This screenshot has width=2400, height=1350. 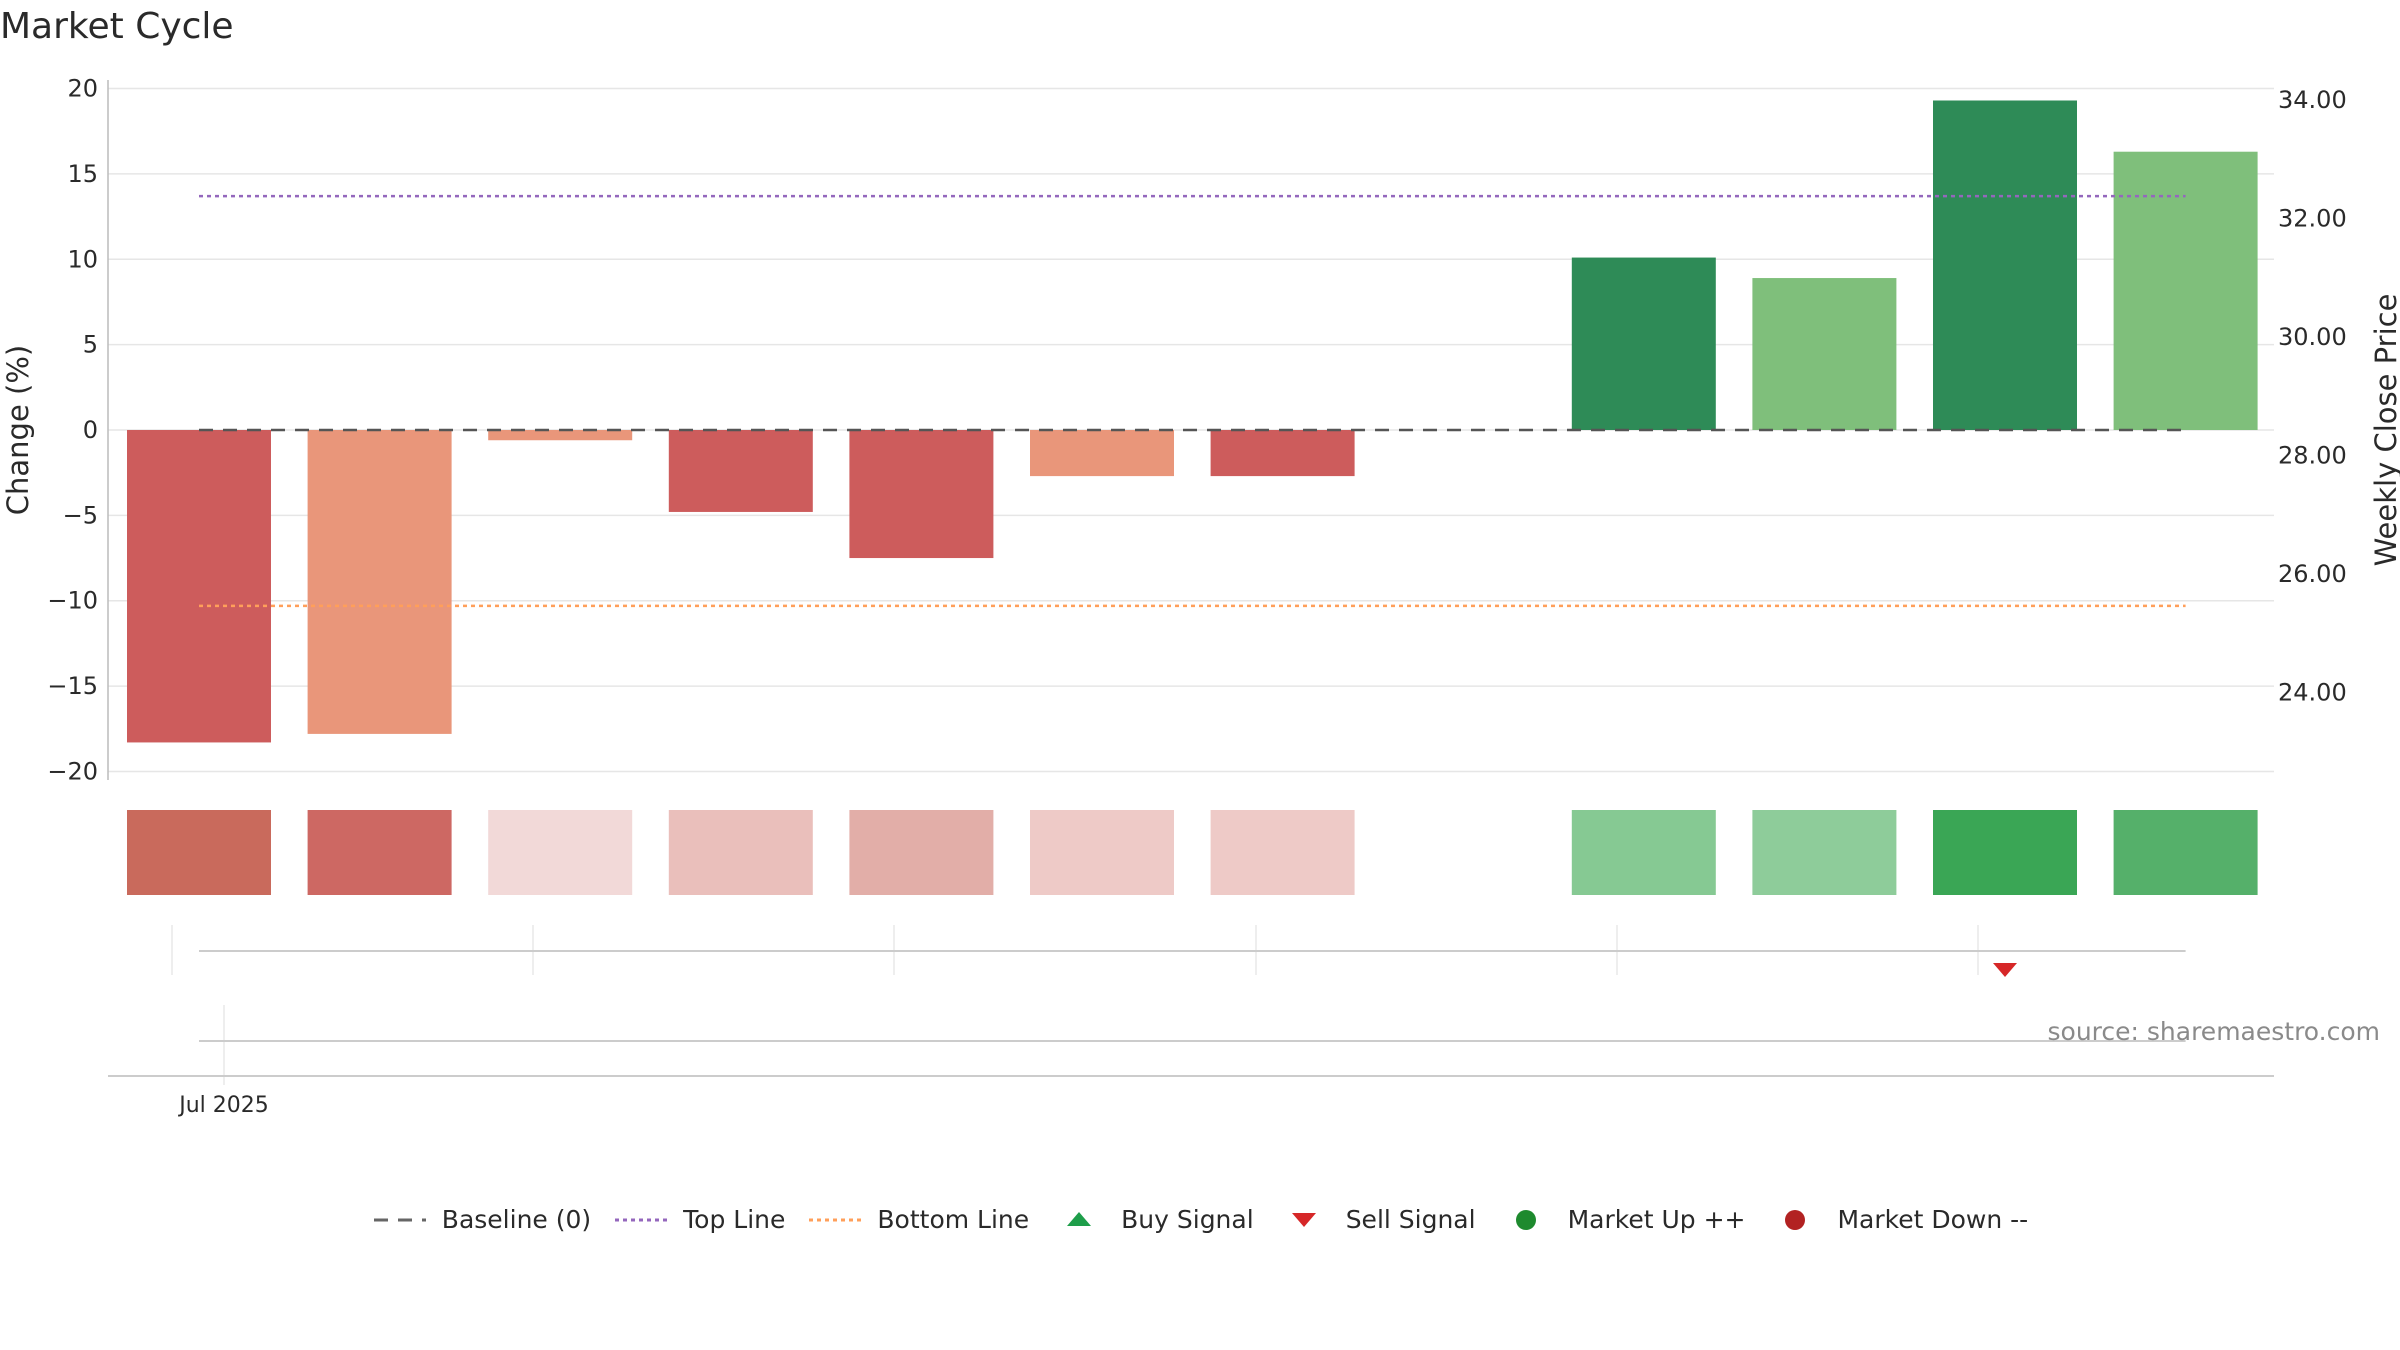 What do you see at coordinates (2312, 456) in the screenshot?
I see `y2-tick-label: 28.00` at bounding box center [2312, 456].